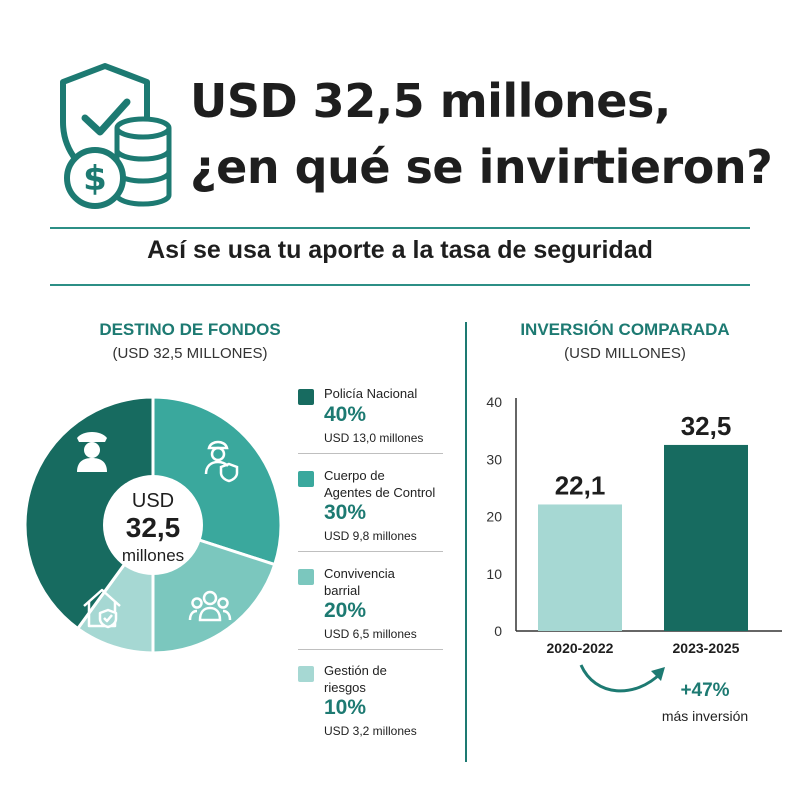  I want to click on title-line-1: USD 32,5 millones,, so click(430, 101).